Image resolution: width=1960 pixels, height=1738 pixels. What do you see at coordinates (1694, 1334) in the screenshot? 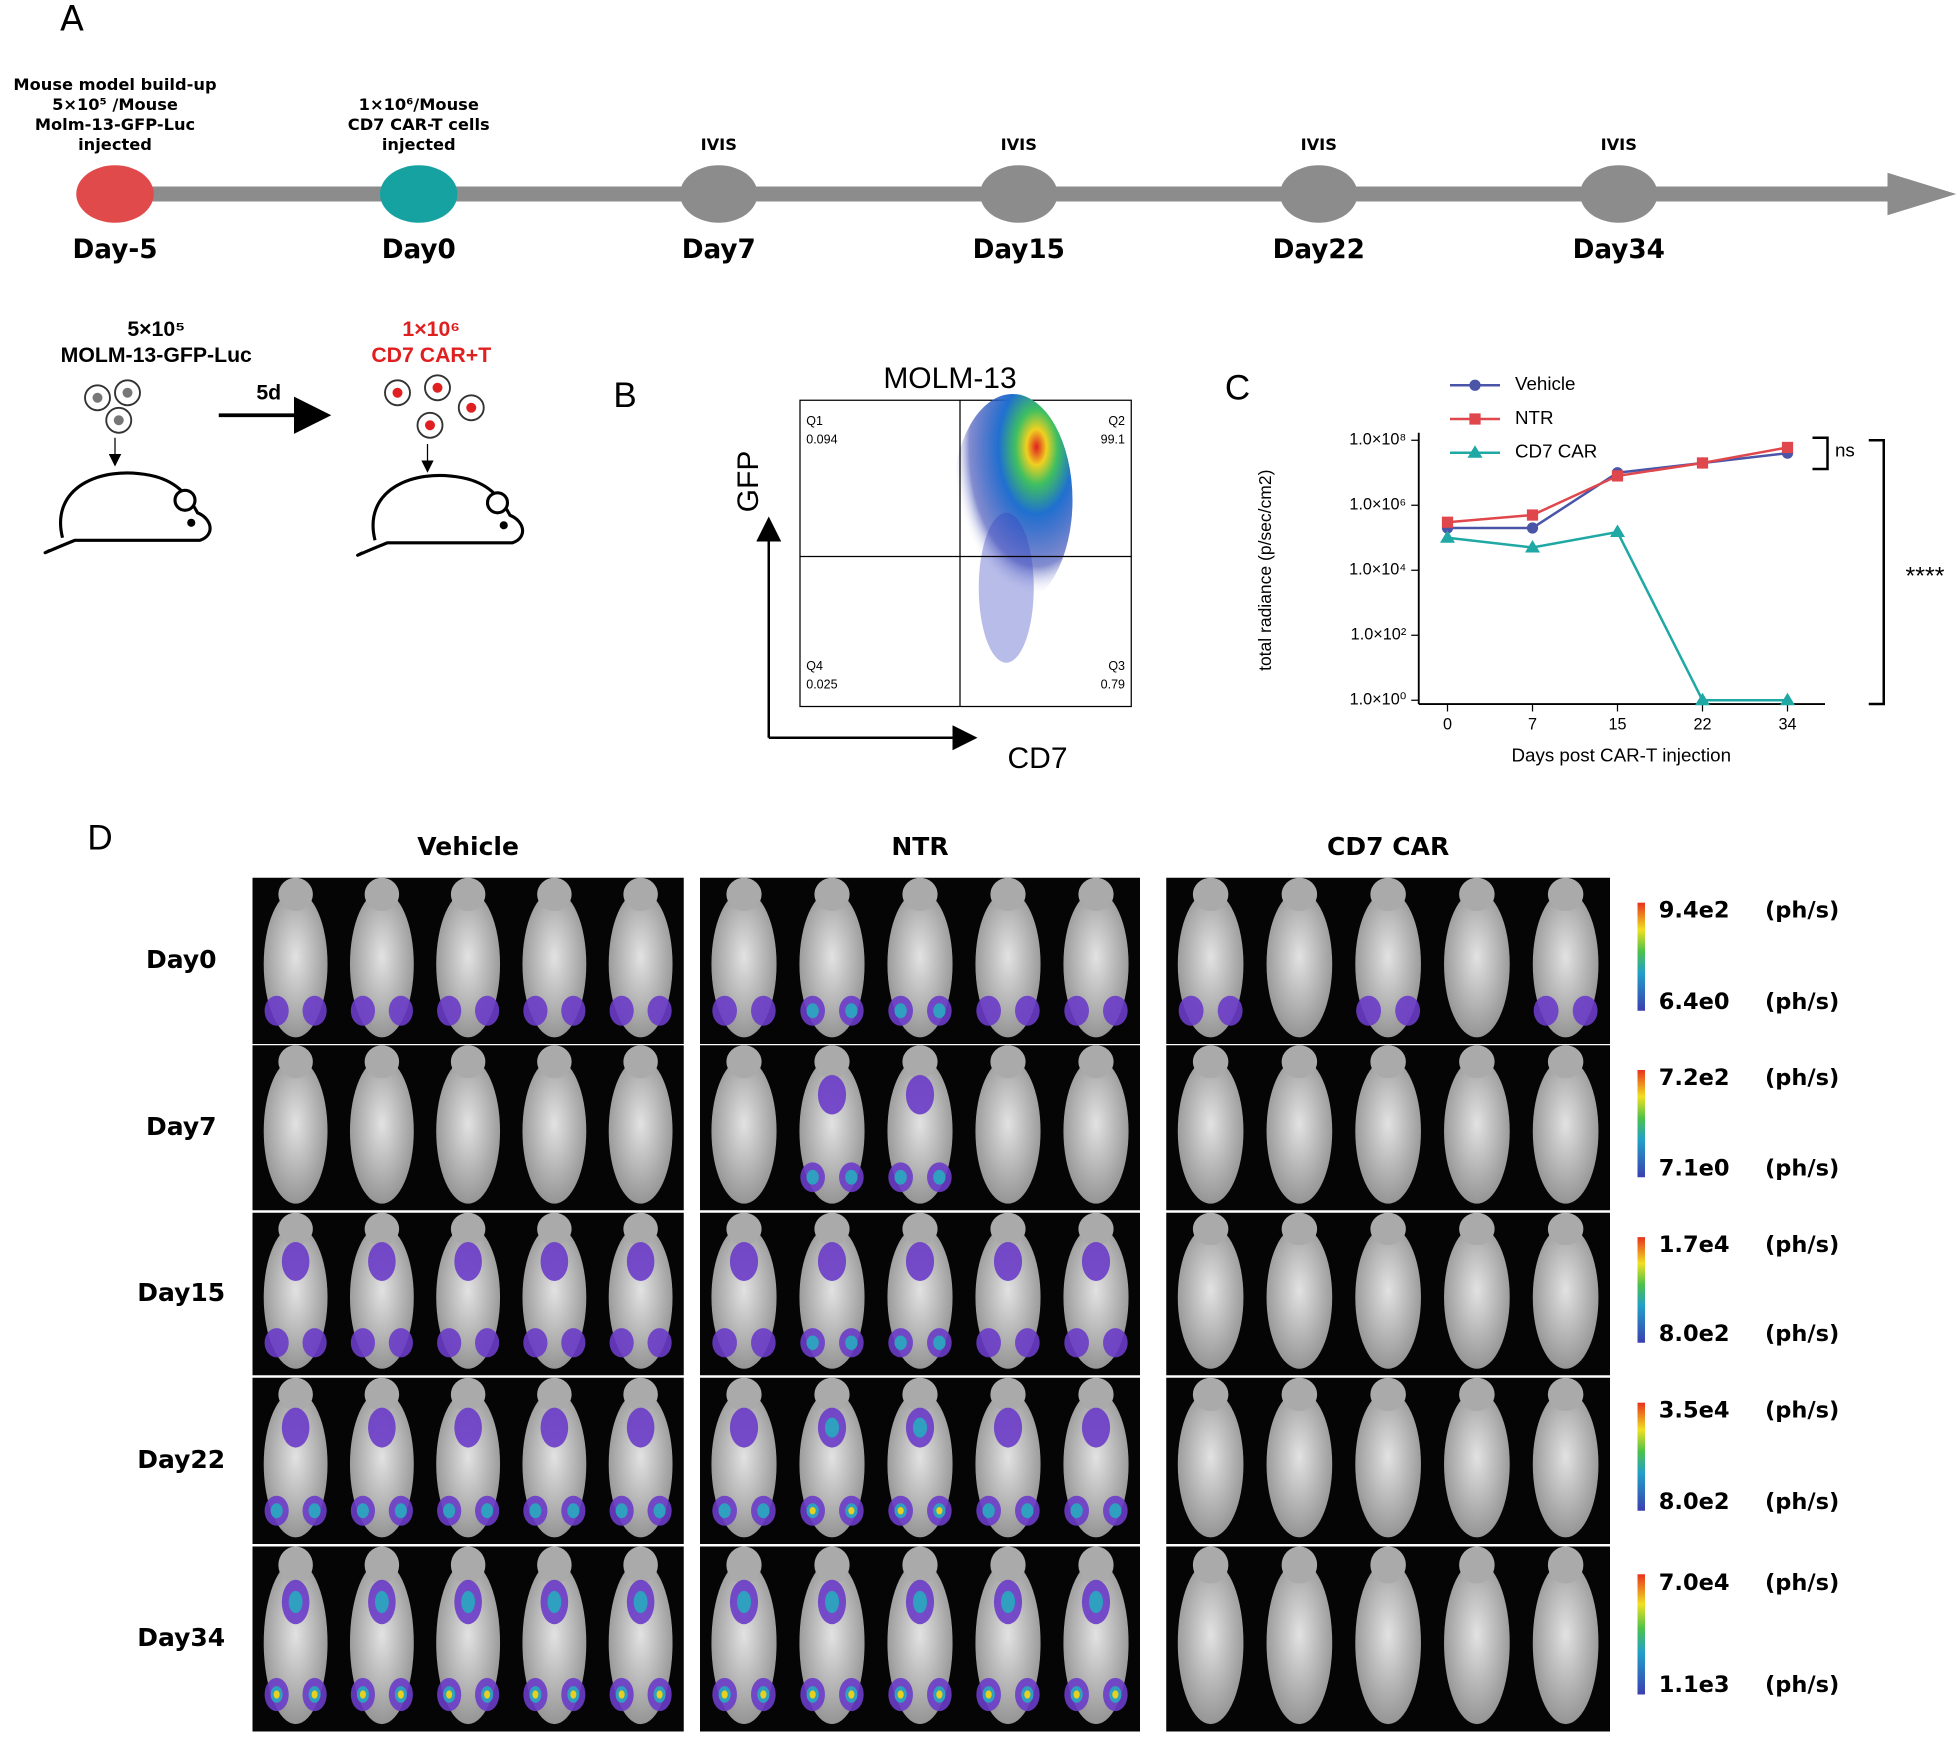
I see `scale-min: 8.0e2` at bounding box center [1694, 1334].